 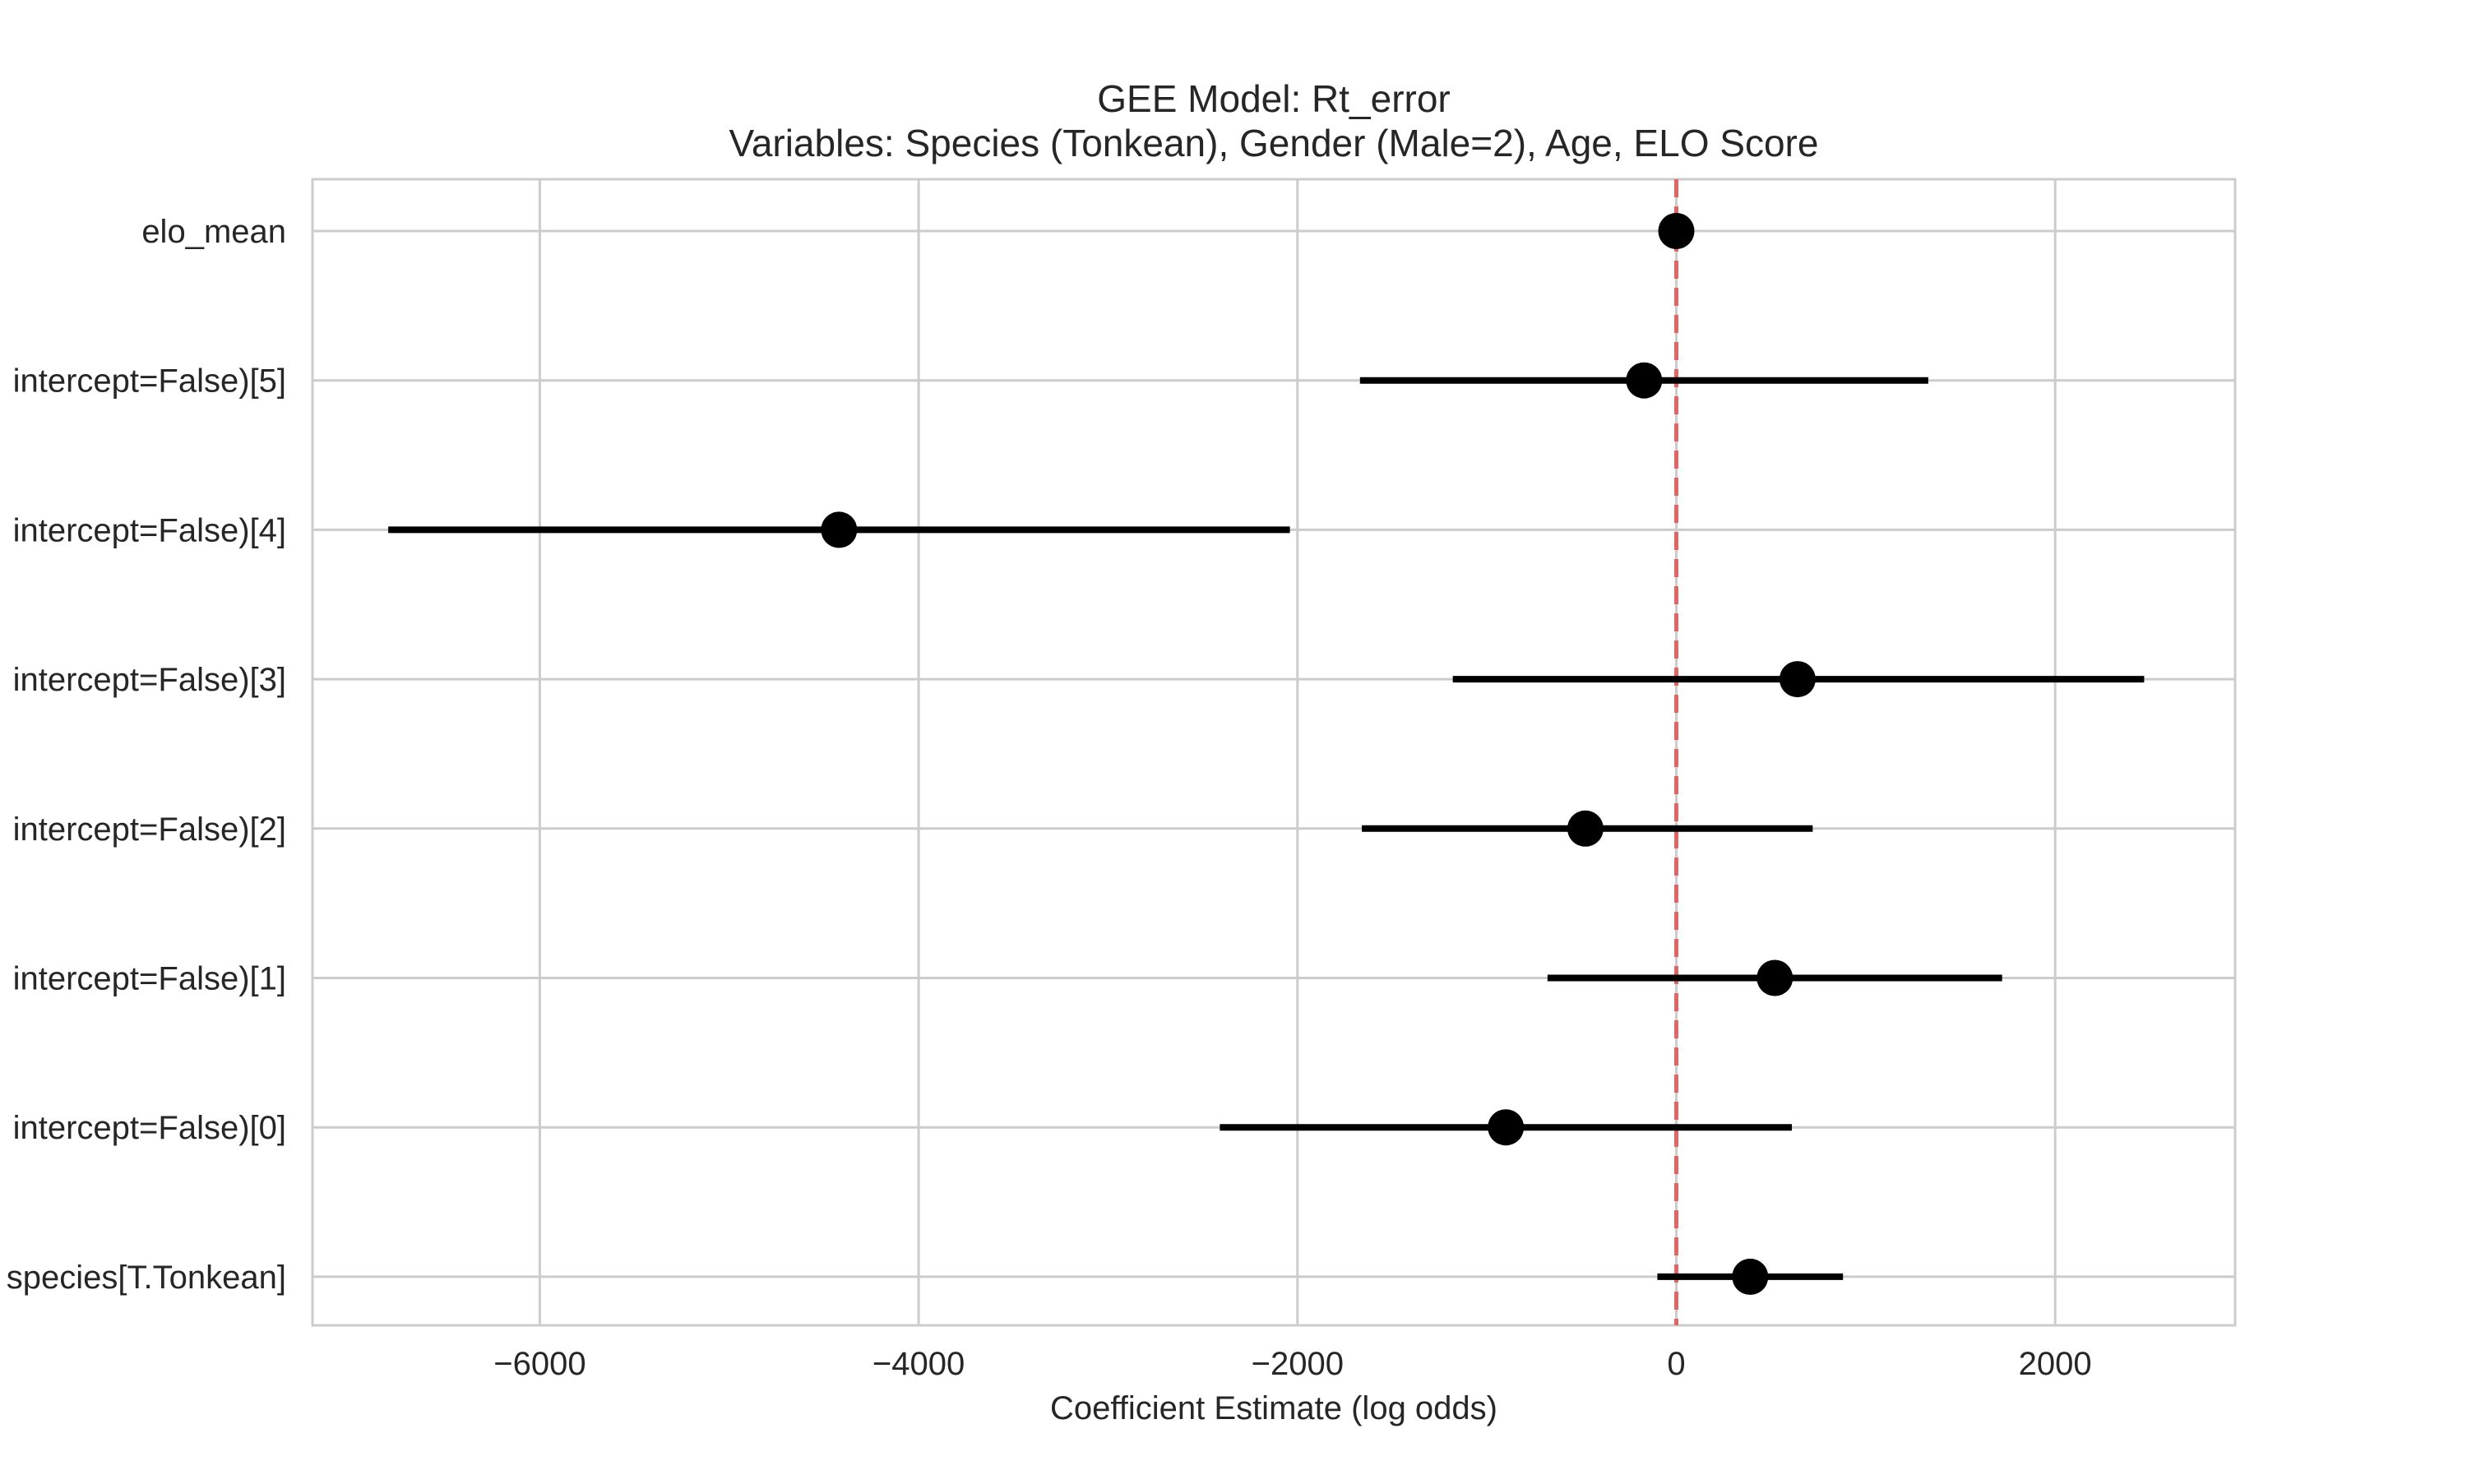 What do you see at coordinates (149, 829) in the screenshot?
I see `y-tick-label: intercept=False)[2]` at bounding box center [149, 829].